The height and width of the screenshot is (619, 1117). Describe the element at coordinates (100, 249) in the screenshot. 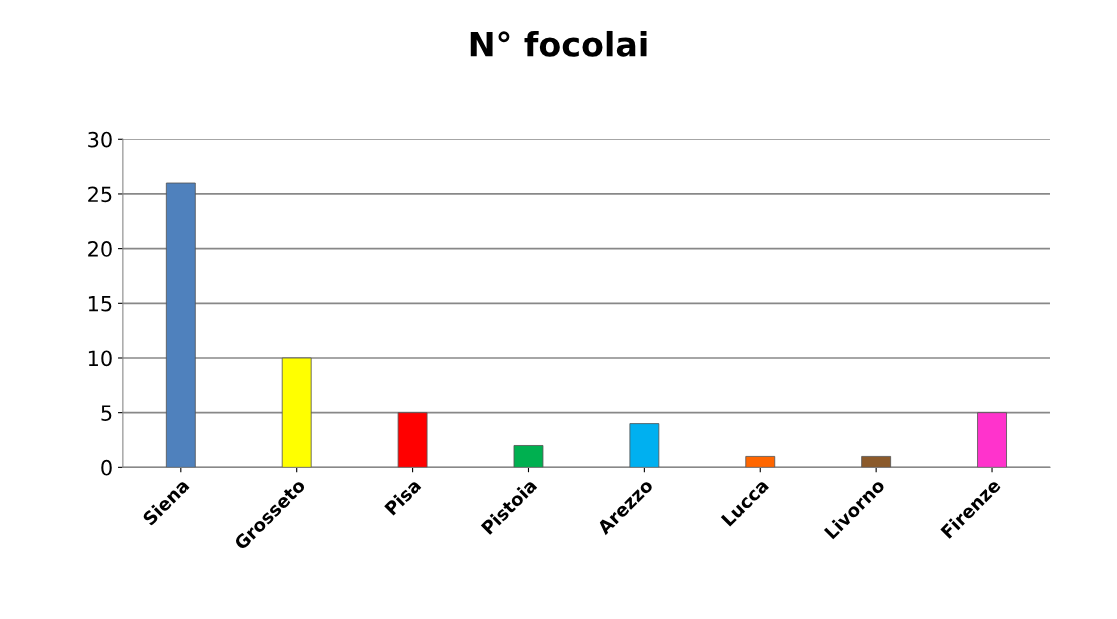

I see `y-tick-label: 20` at that location.